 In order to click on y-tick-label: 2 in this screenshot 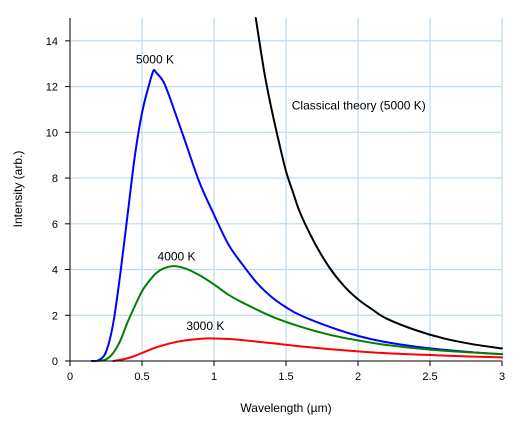, I will do `click(55, 316)`.